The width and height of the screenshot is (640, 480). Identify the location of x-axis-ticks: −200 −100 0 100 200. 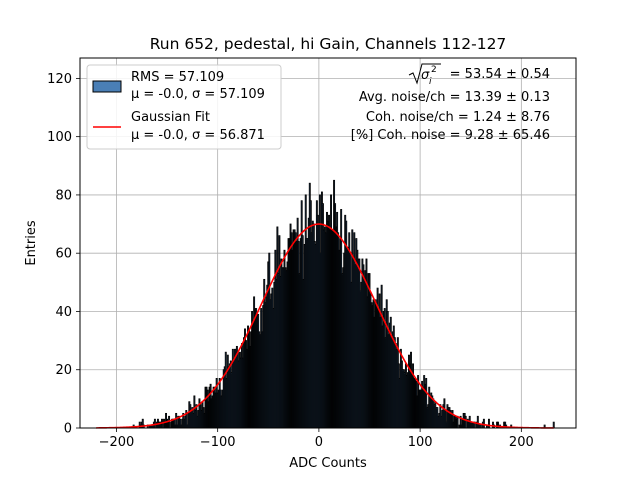
(316, 439).